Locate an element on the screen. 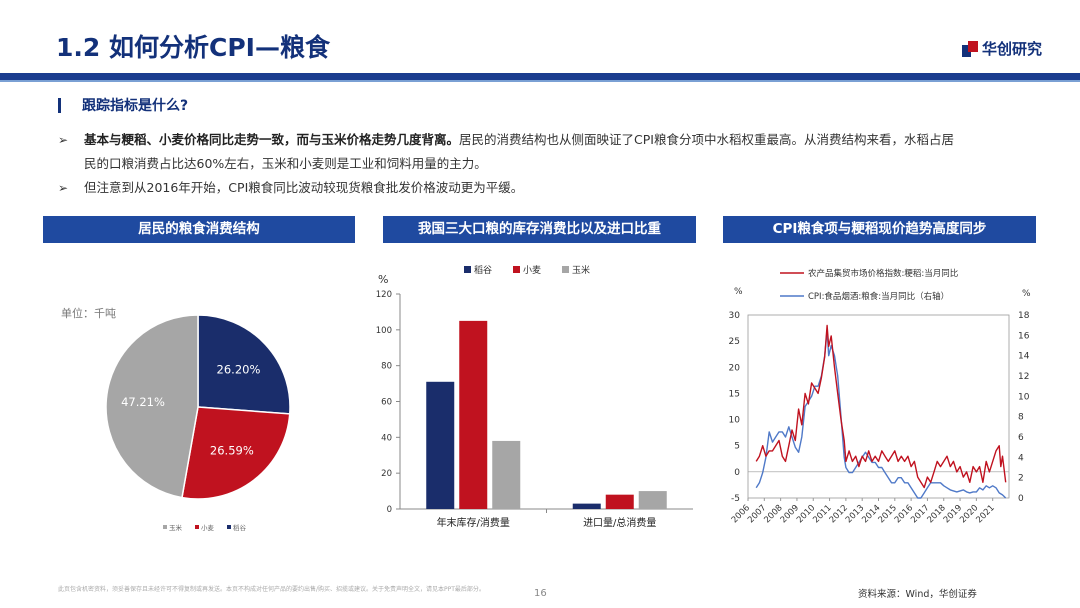 The image size is (1080, 608). bullet-text: 但注意到从2016年开始，CPI粮食同比波动较现货粮食批发价格波动更为平缓。 is located at coordinates (304, 187).